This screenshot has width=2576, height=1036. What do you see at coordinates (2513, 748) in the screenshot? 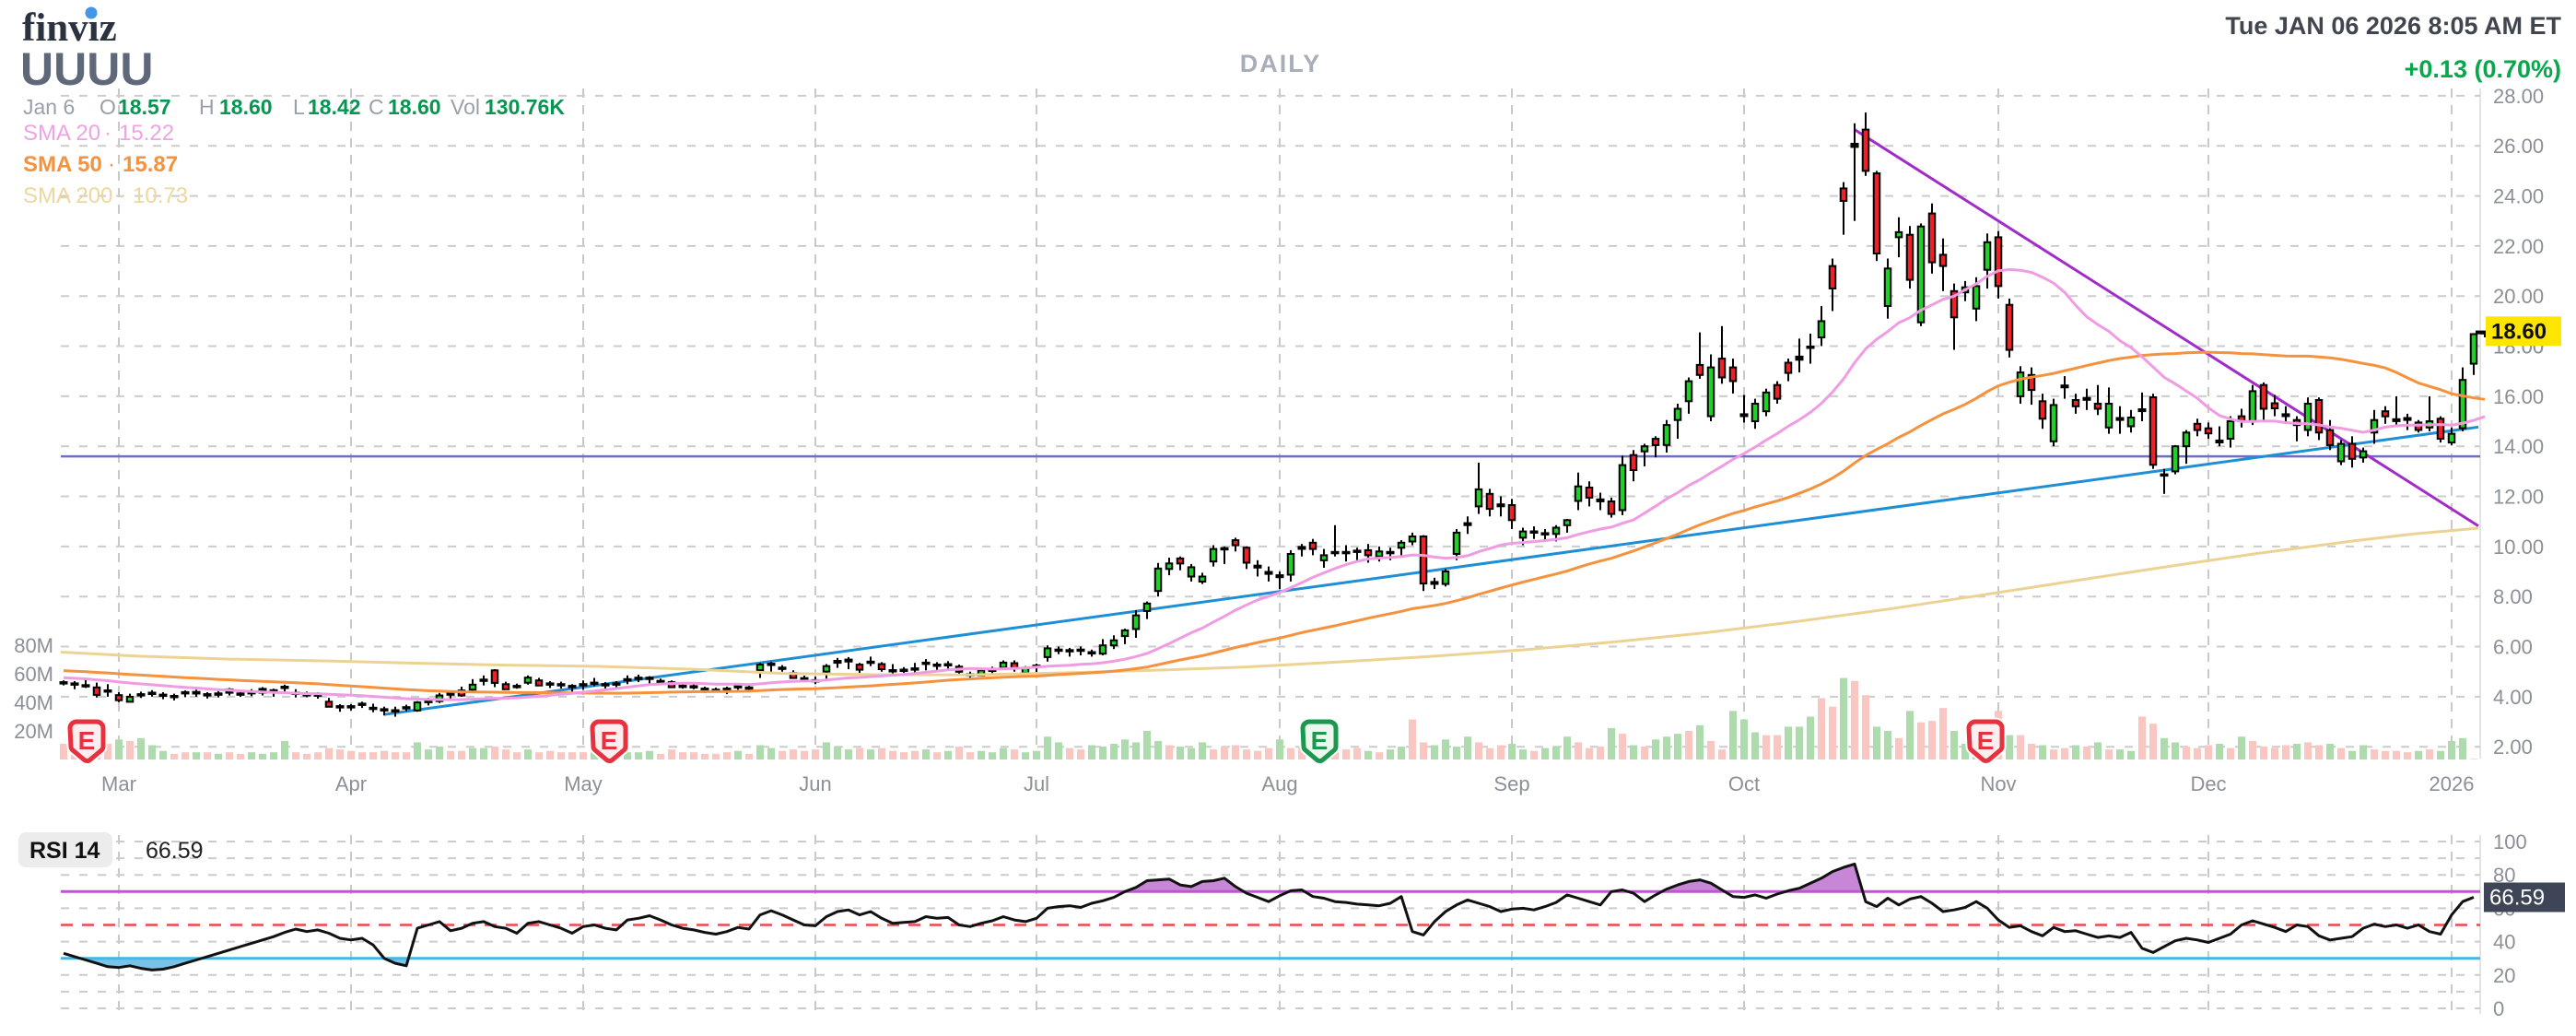
I see `svg-text: 2.00` at bounding box center [2513, 748].